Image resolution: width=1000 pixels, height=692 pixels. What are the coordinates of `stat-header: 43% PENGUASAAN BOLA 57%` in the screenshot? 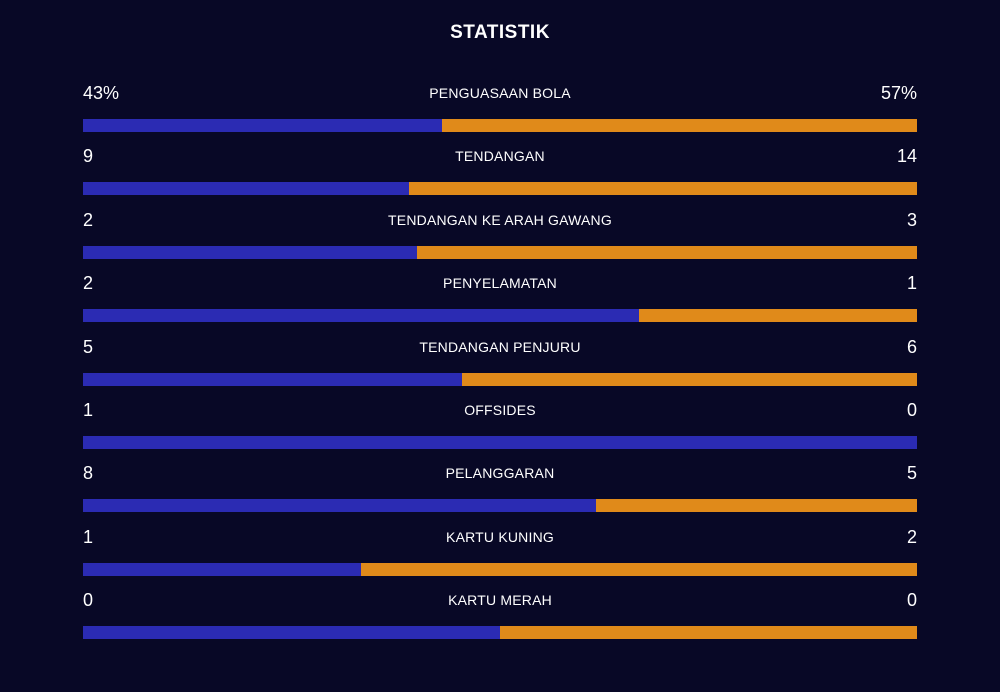 It's located at (500, 93).